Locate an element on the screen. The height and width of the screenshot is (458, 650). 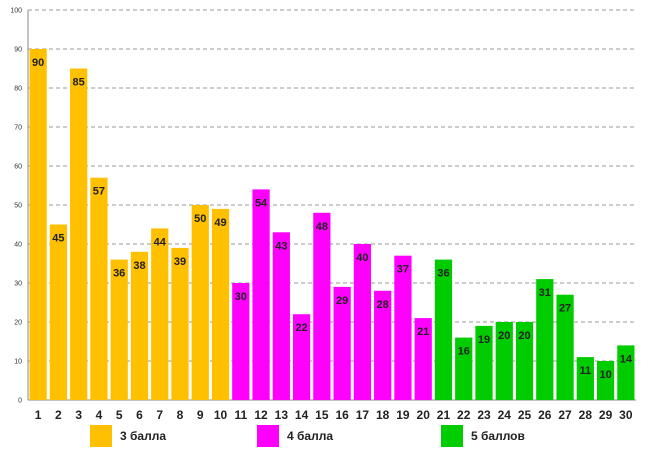
x-tick-label-7: 7 is located at coordinates (159, 414).